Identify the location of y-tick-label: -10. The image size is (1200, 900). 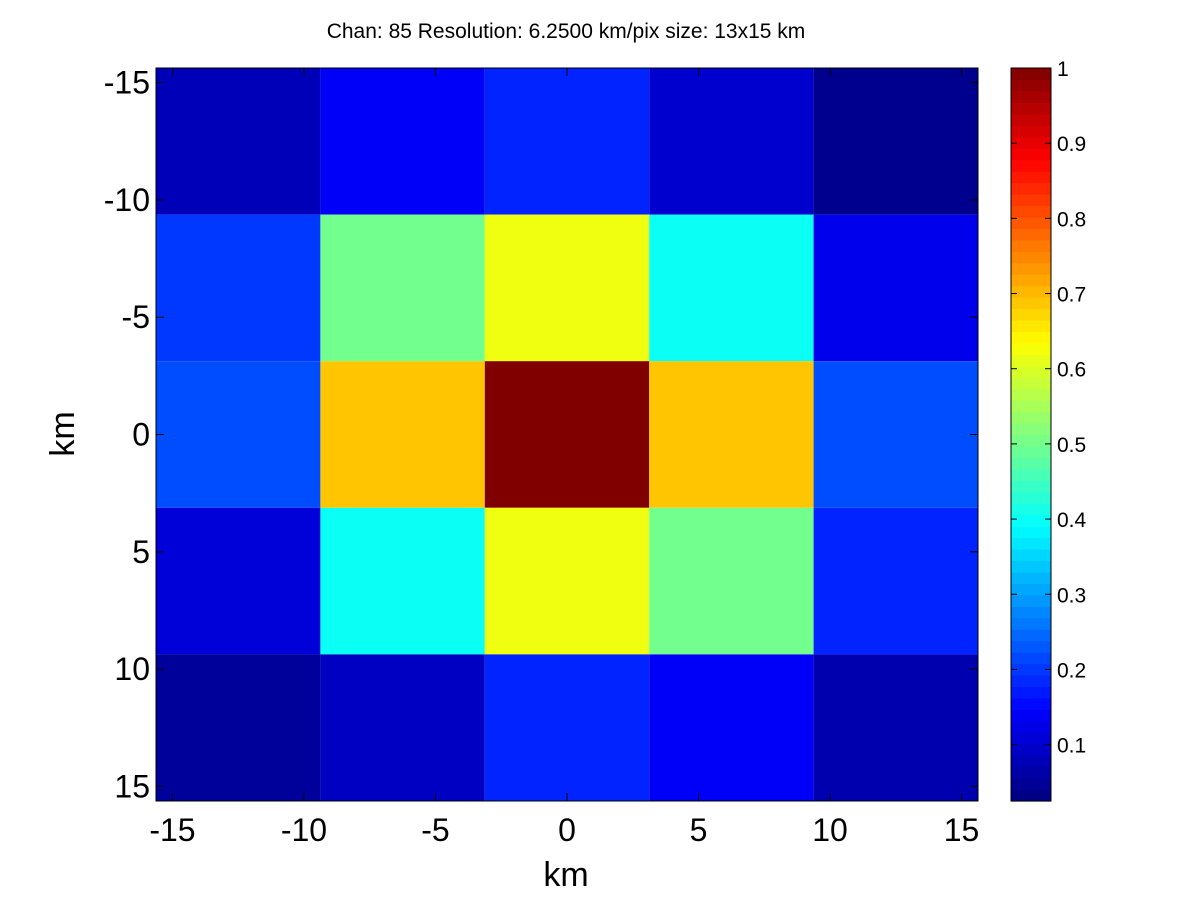
(127, 200).